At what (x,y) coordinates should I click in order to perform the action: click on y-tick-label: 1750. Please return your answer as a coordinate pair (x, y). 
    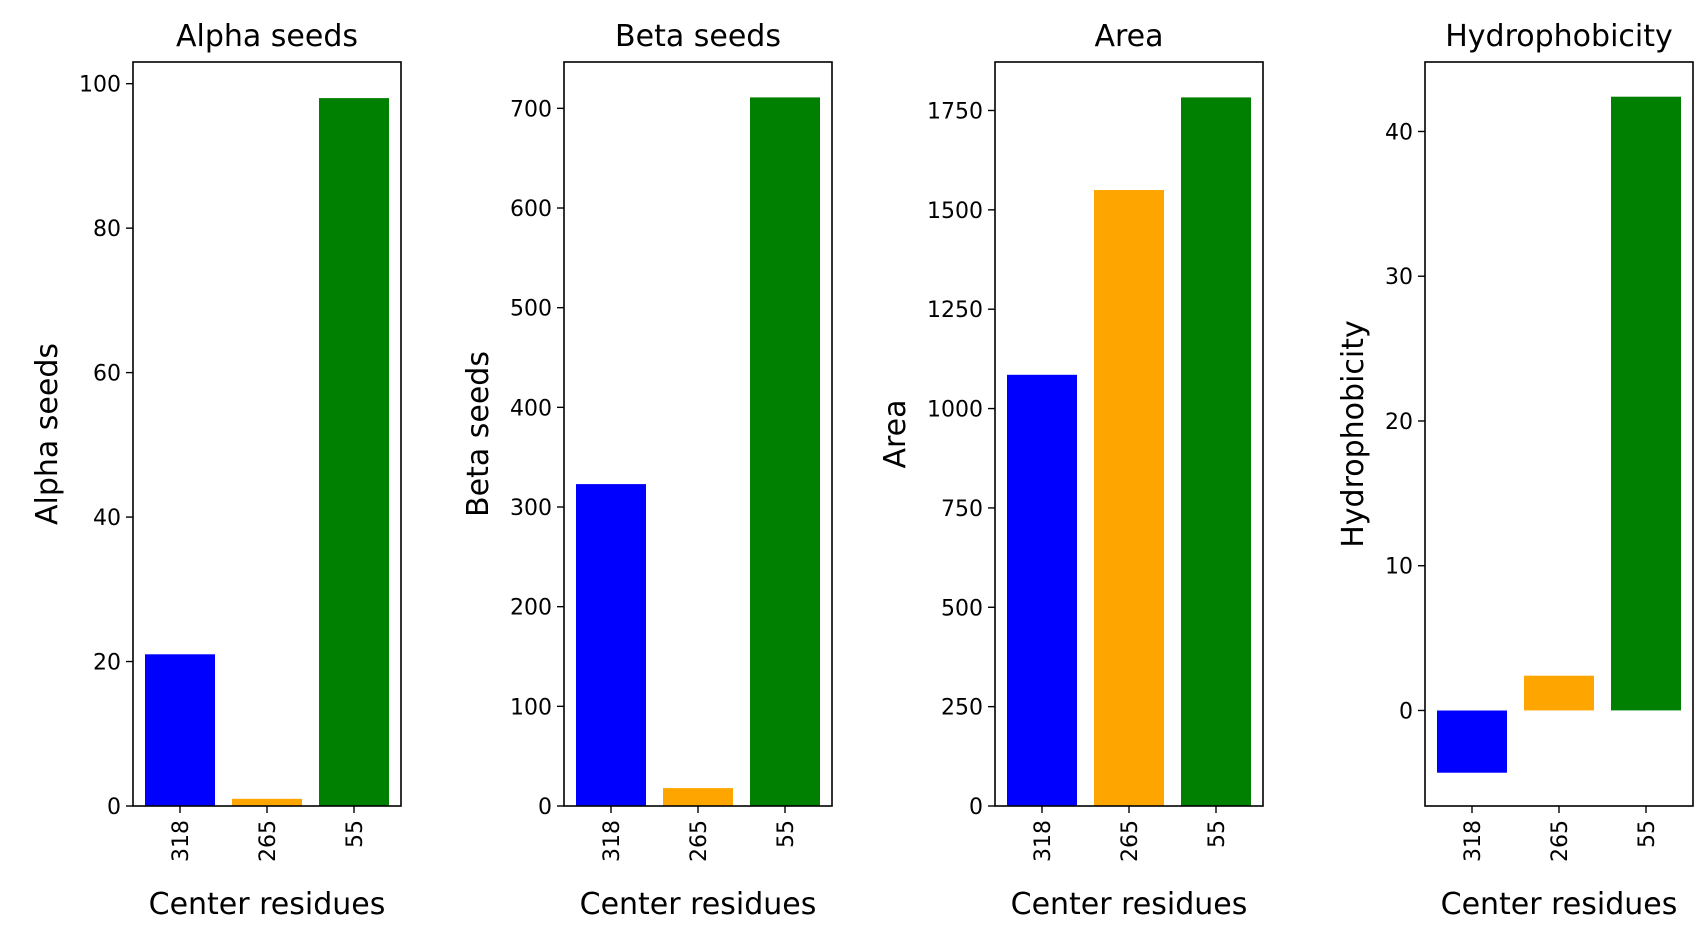
    Looking at the image, I should click on (955, 111).